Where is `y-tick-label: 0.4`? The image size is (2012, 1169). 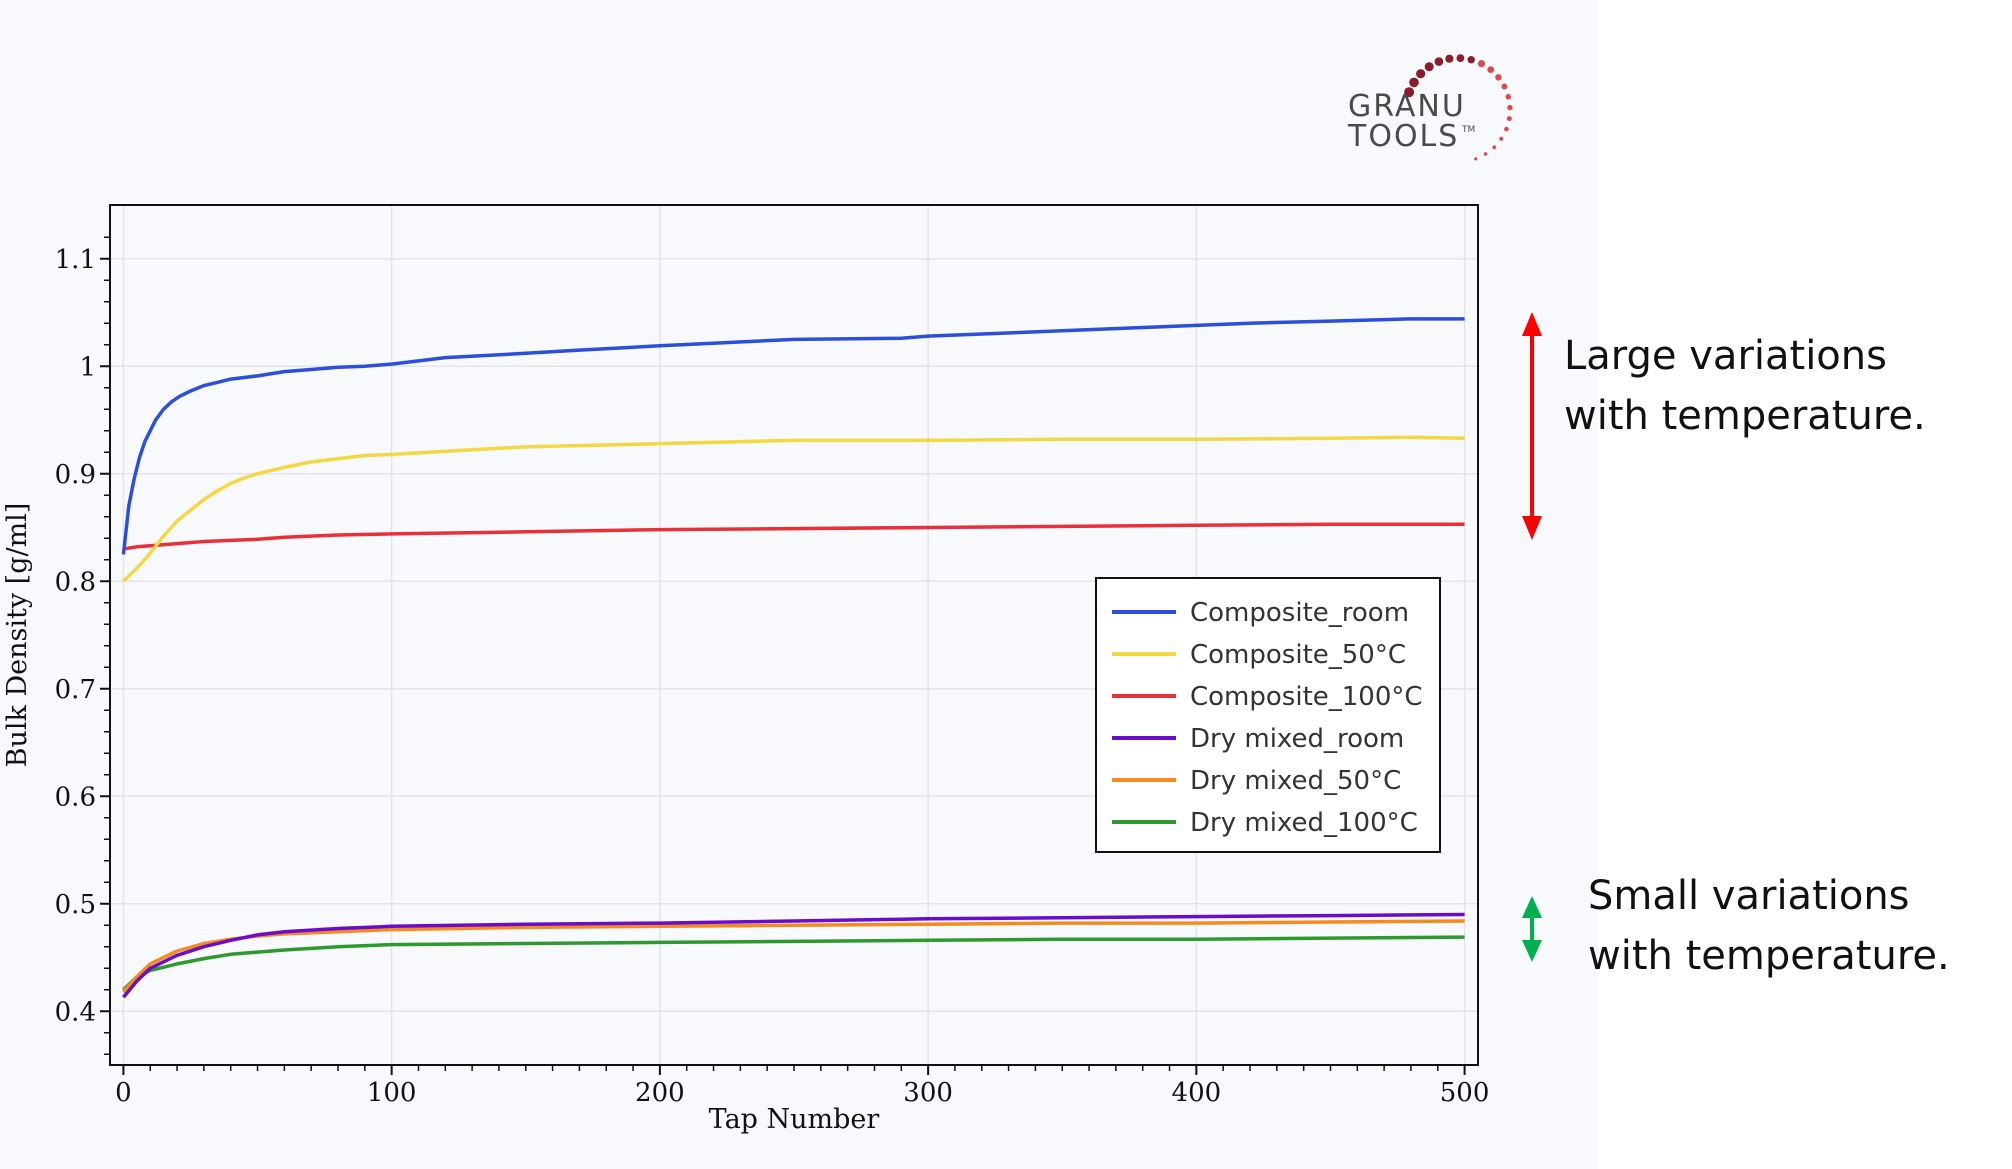
y-tick-label: 0.4 is located at coordinates (75, 1012).